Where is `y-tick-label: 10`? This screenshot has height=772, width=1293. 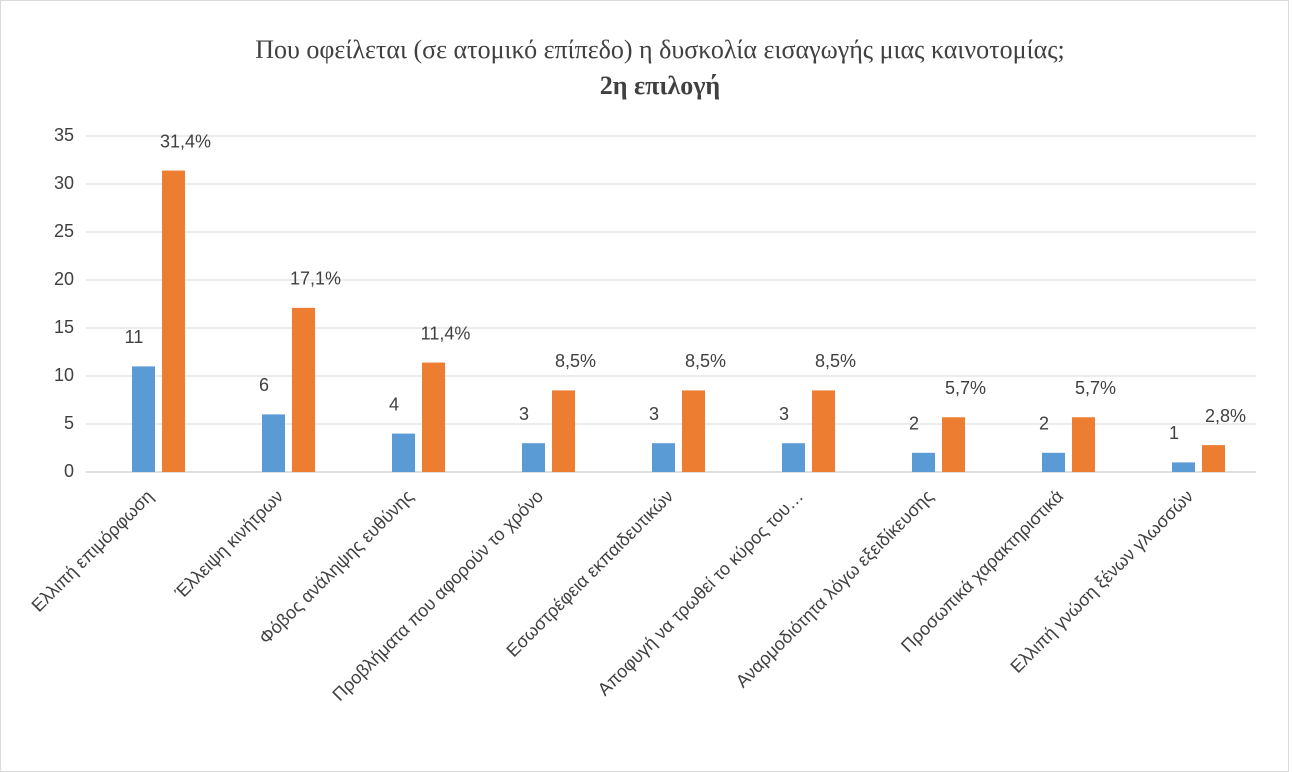
y-tick-label: 10 is located at coordinates (64, 375).